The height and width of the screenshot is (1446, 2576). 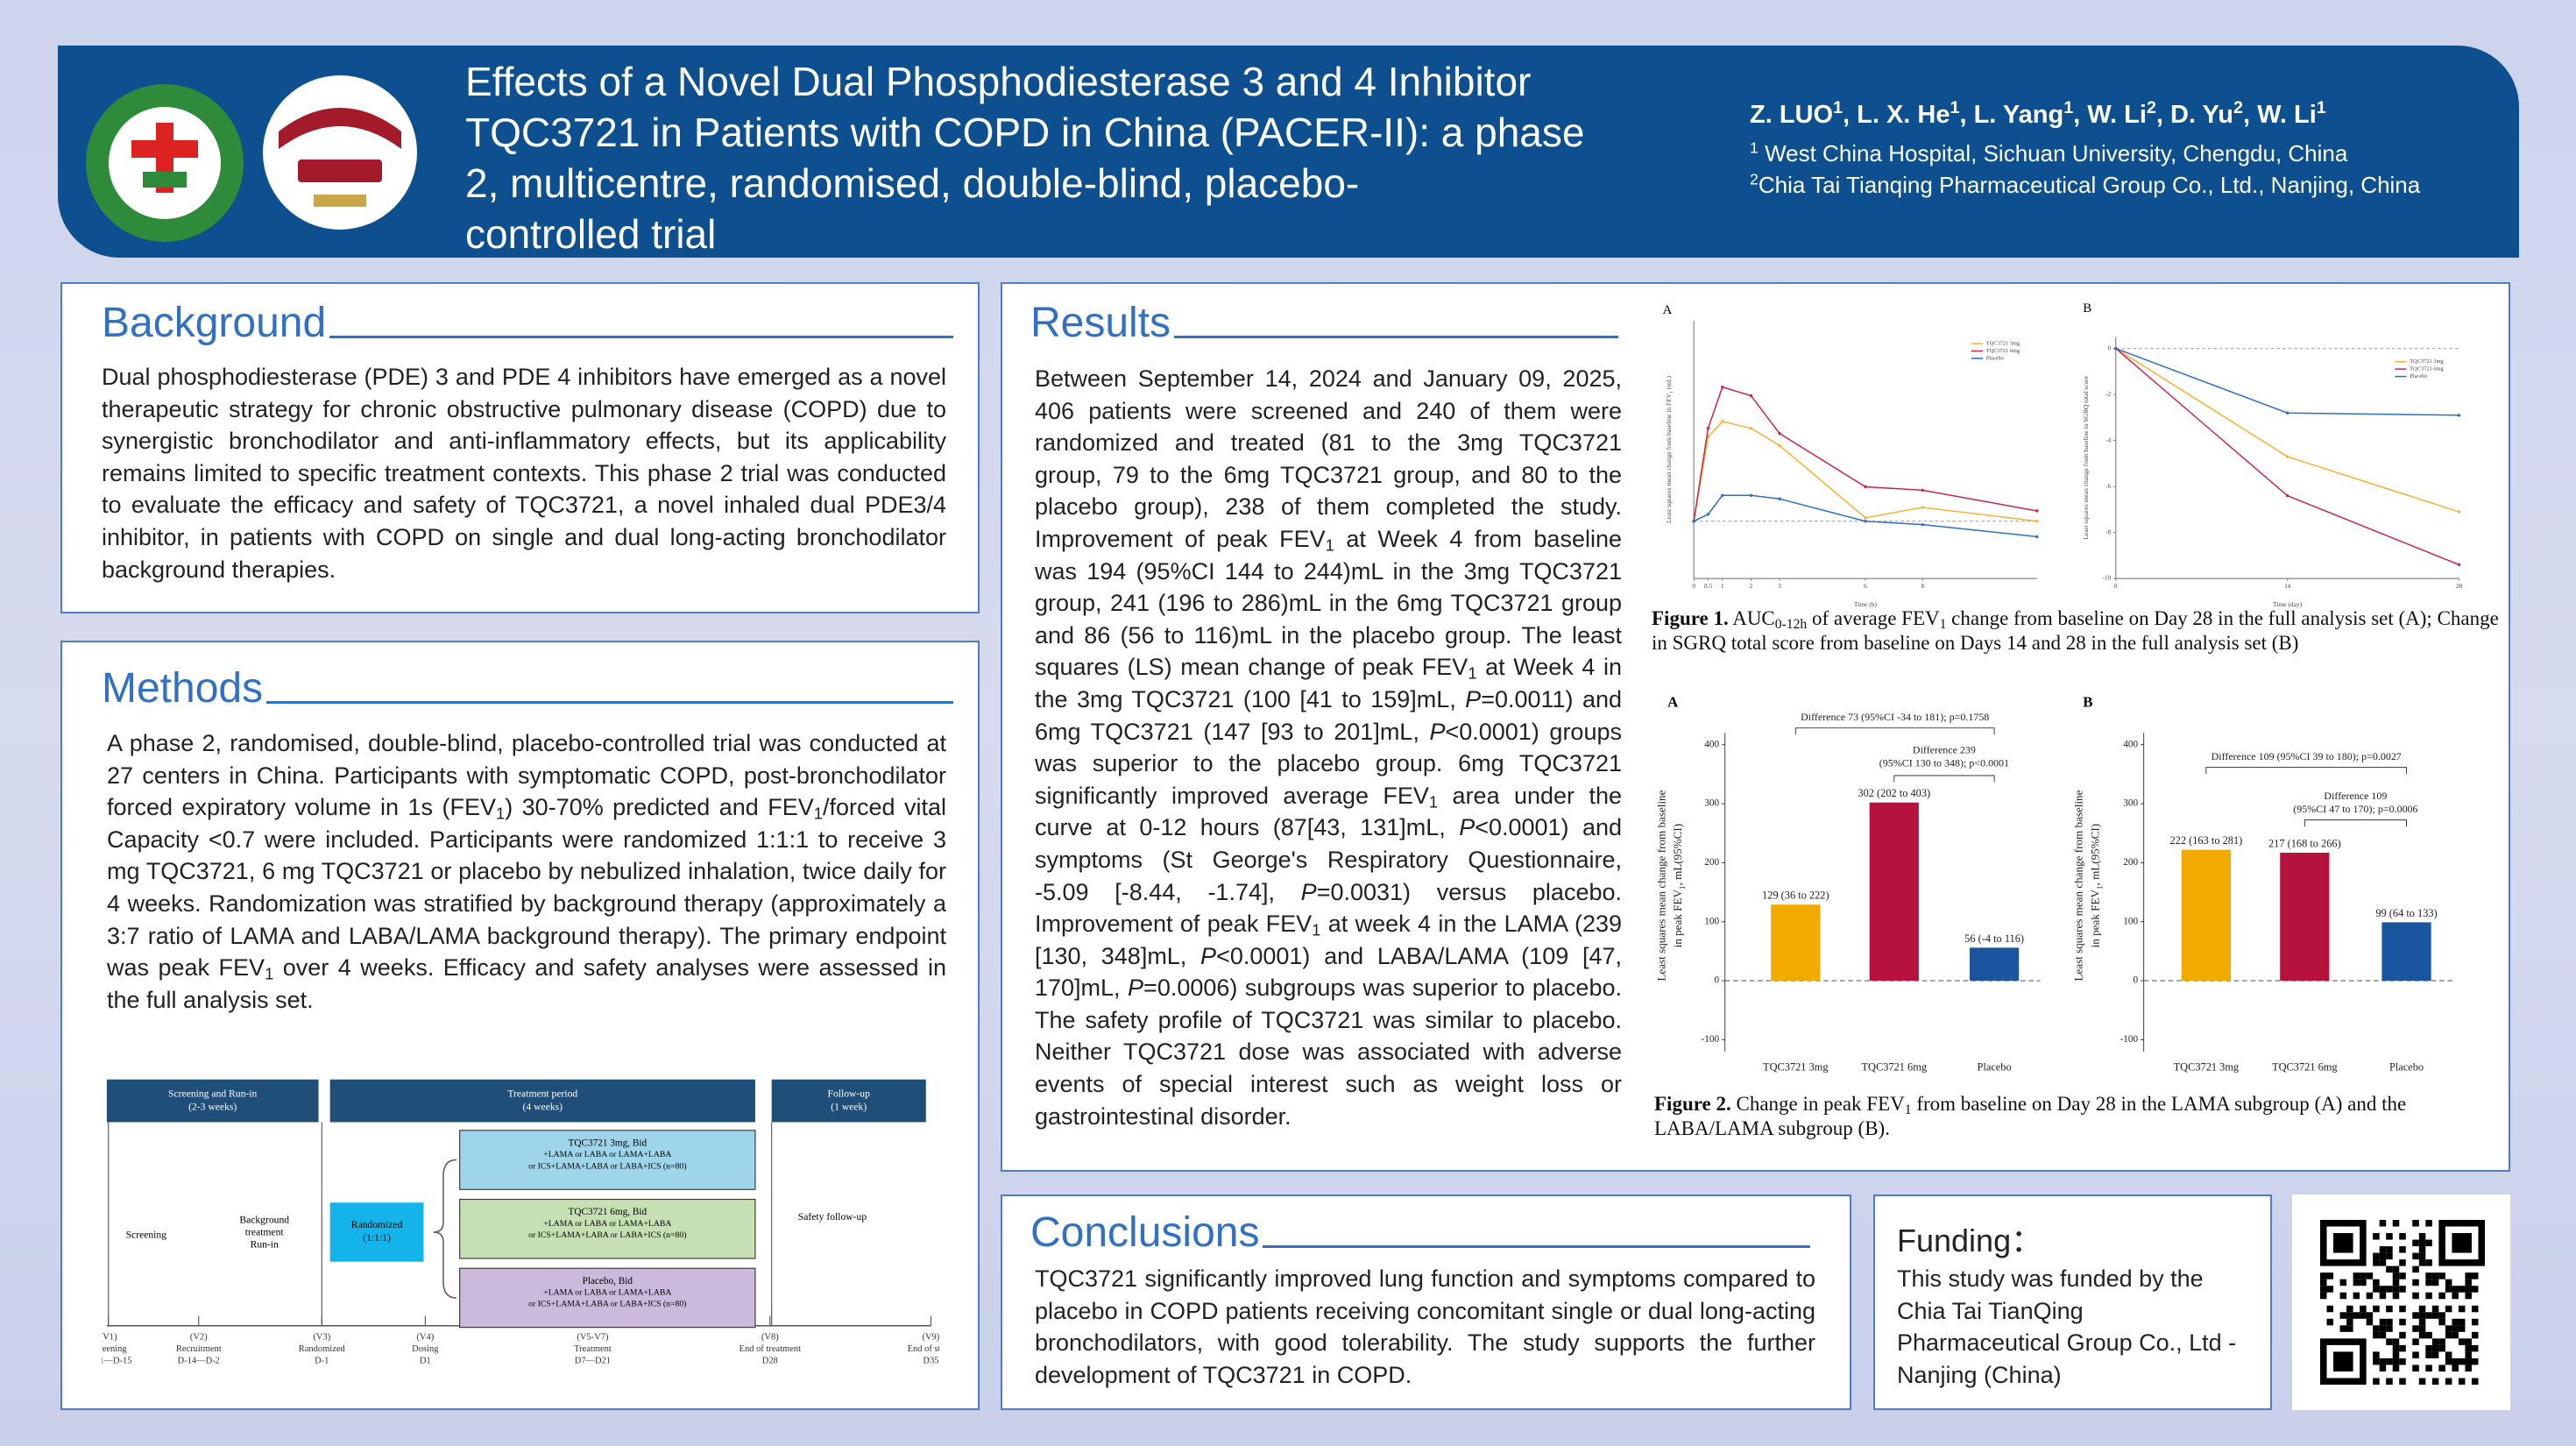 I want to click on funding-panel, so click(x=2072, y=1302).